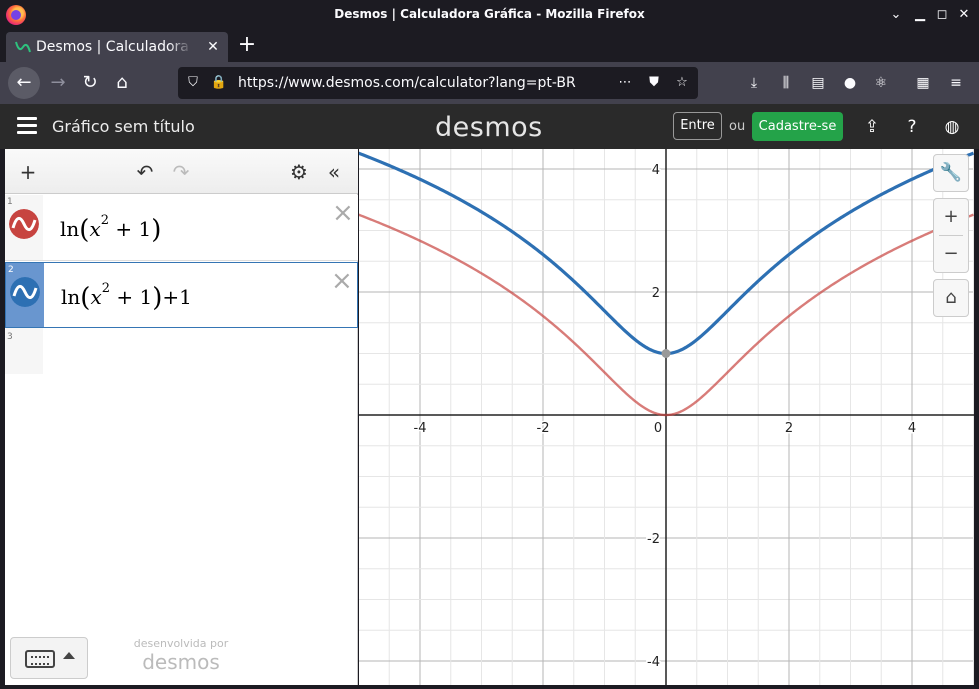  What do you see at coordinates (111, 229) in the screenshot?
I see `expression-latex: ln(x2 + 1)` at bounding box center [111, 229].